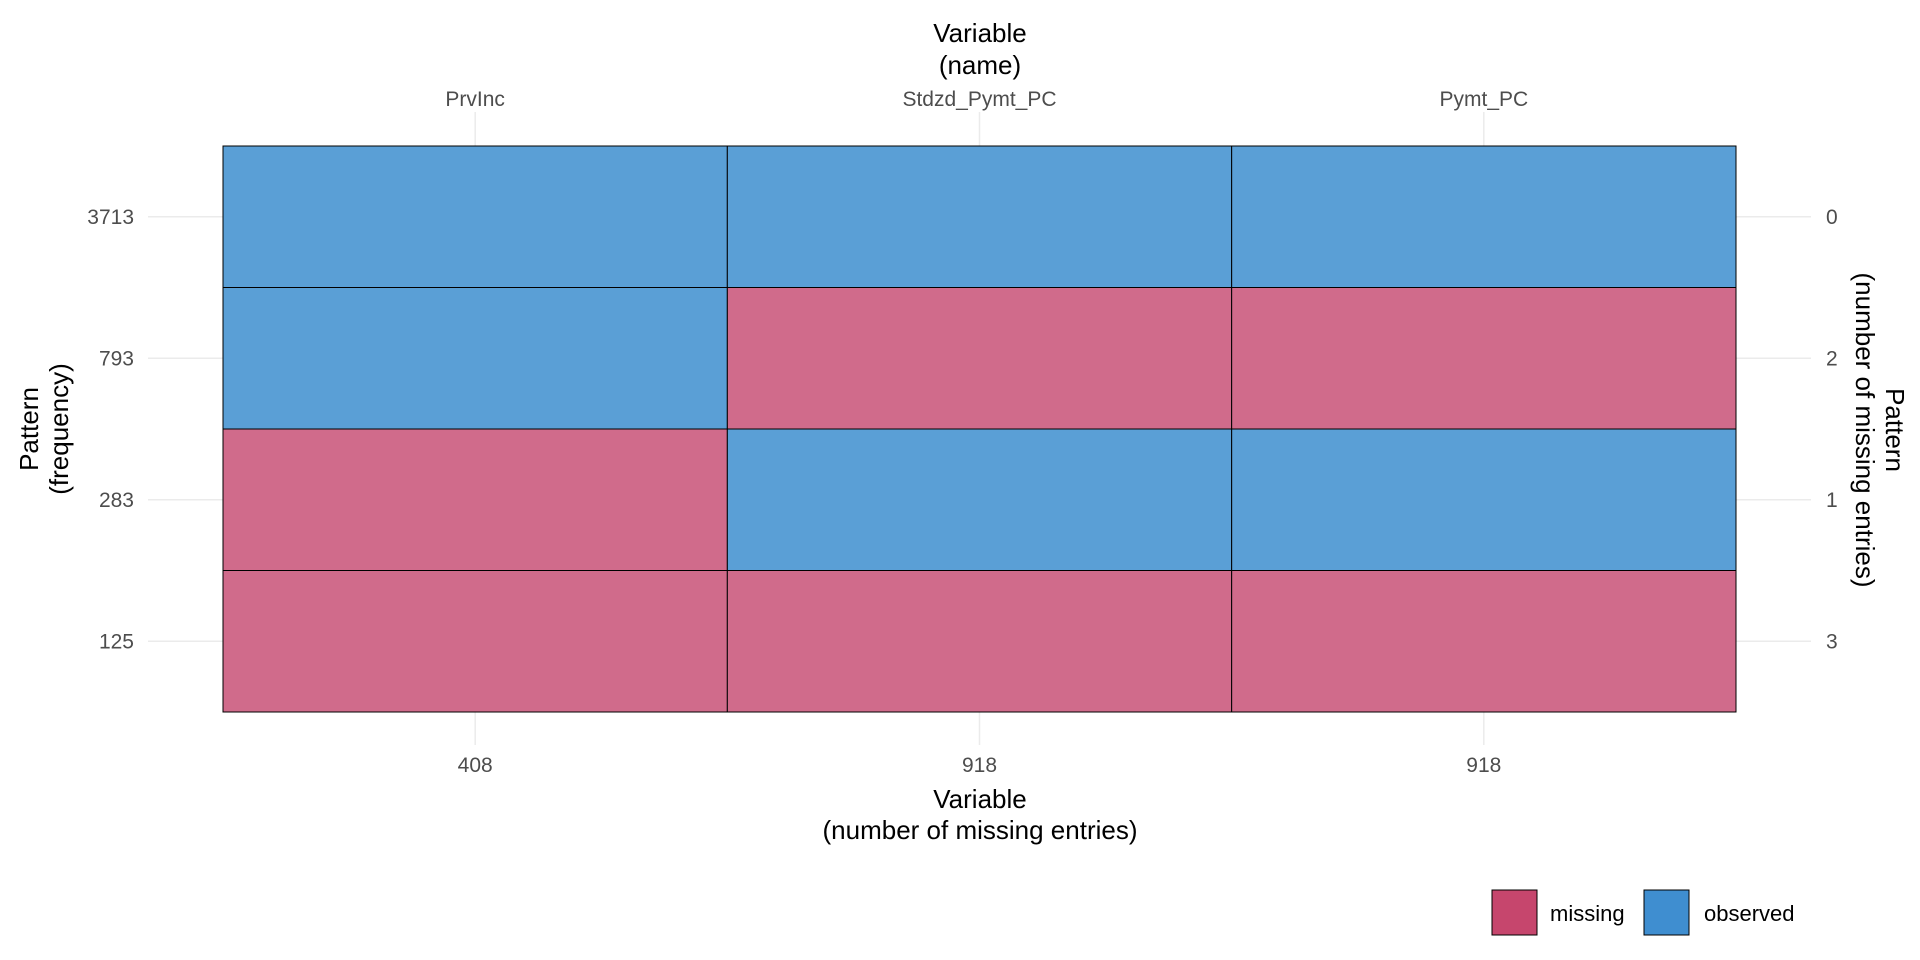 The width and height of the screenshot is (1920, 960). I want to click on left-tick-label: 793, so click(116, 358).